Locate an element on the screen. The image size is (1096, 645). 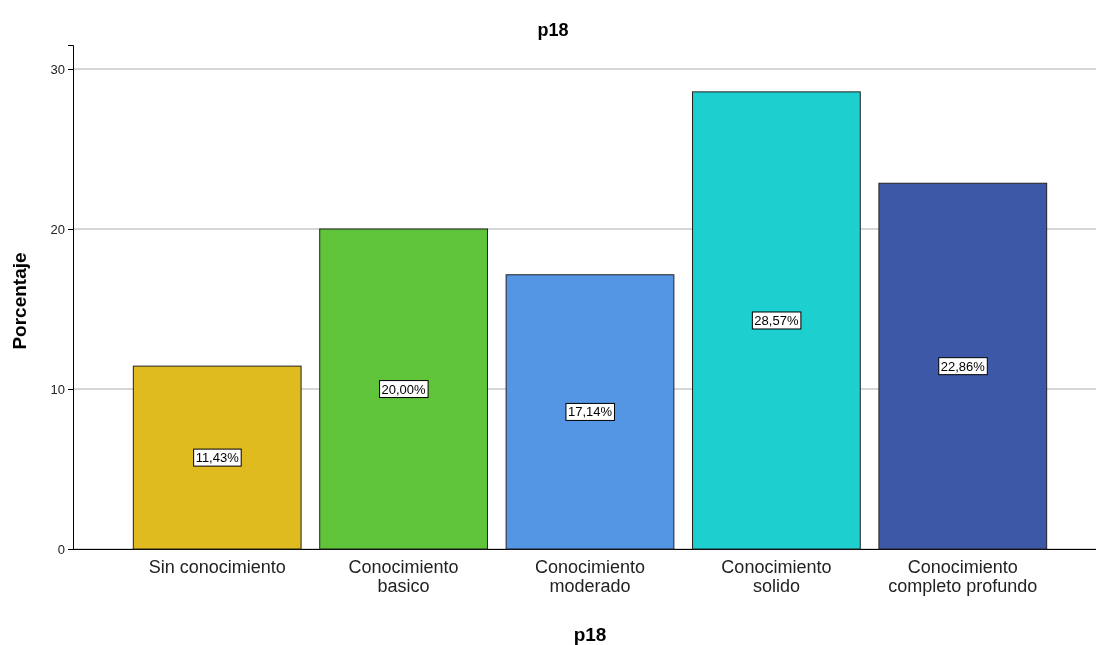
data-label: 20,00% is located at coordinates (404, 389).